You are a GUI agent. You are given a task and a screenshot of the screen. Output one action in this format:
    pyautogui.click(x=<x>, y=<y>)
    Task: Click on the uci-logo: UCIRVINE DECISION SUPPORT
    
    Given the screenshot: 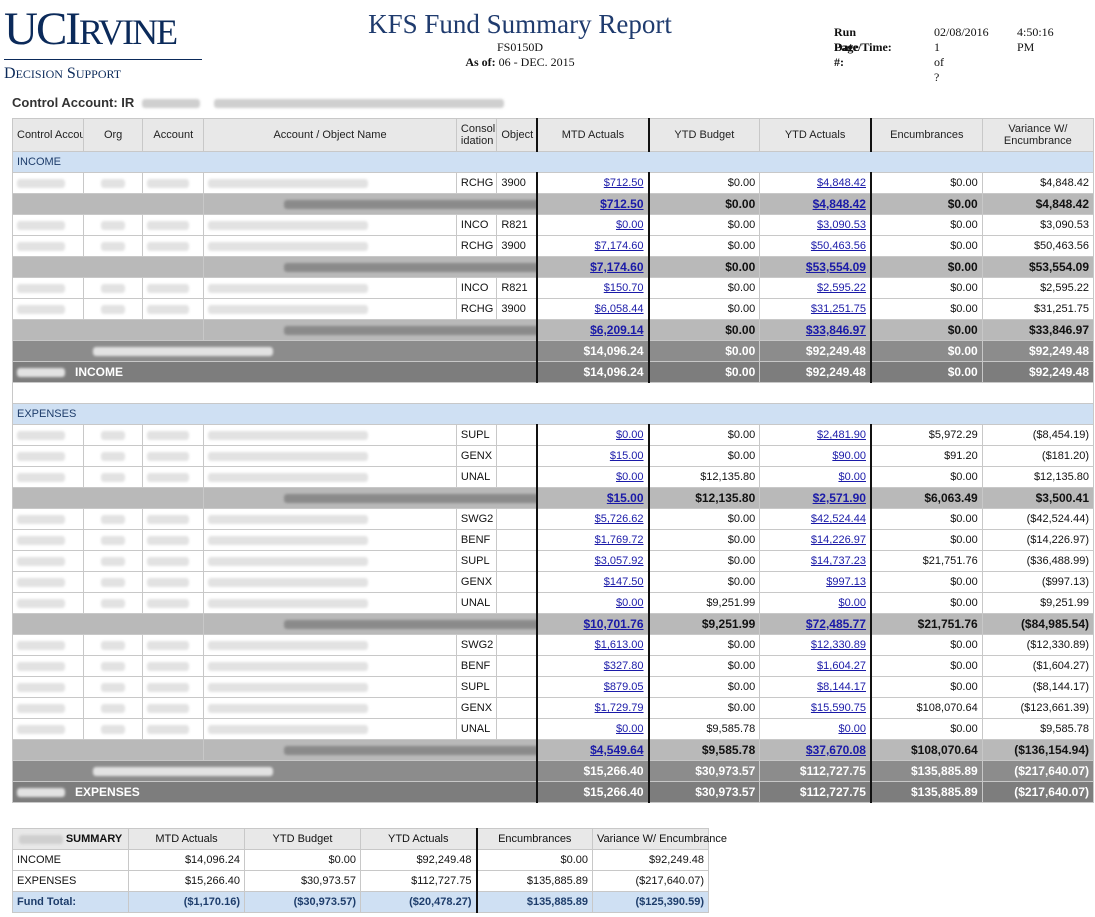 What is the action you would take?
    pyautogui.click(x=104, y=44)
    